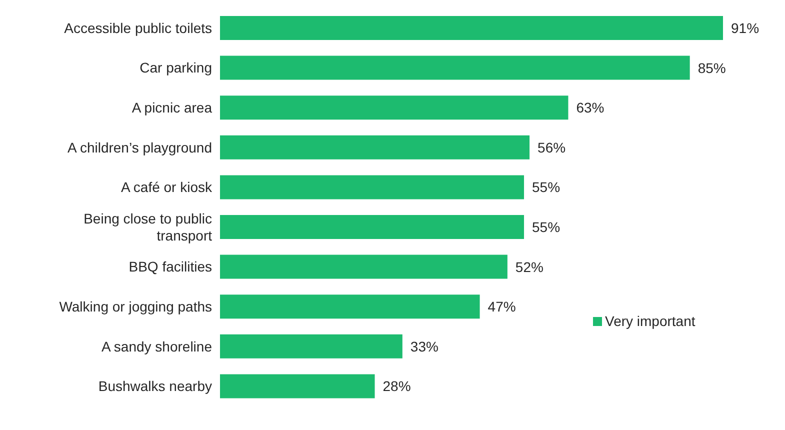  What do you see at coordinates (529, 266) in the screenshot?
I see `data-label: 52%` at bounding box center [529, 266].